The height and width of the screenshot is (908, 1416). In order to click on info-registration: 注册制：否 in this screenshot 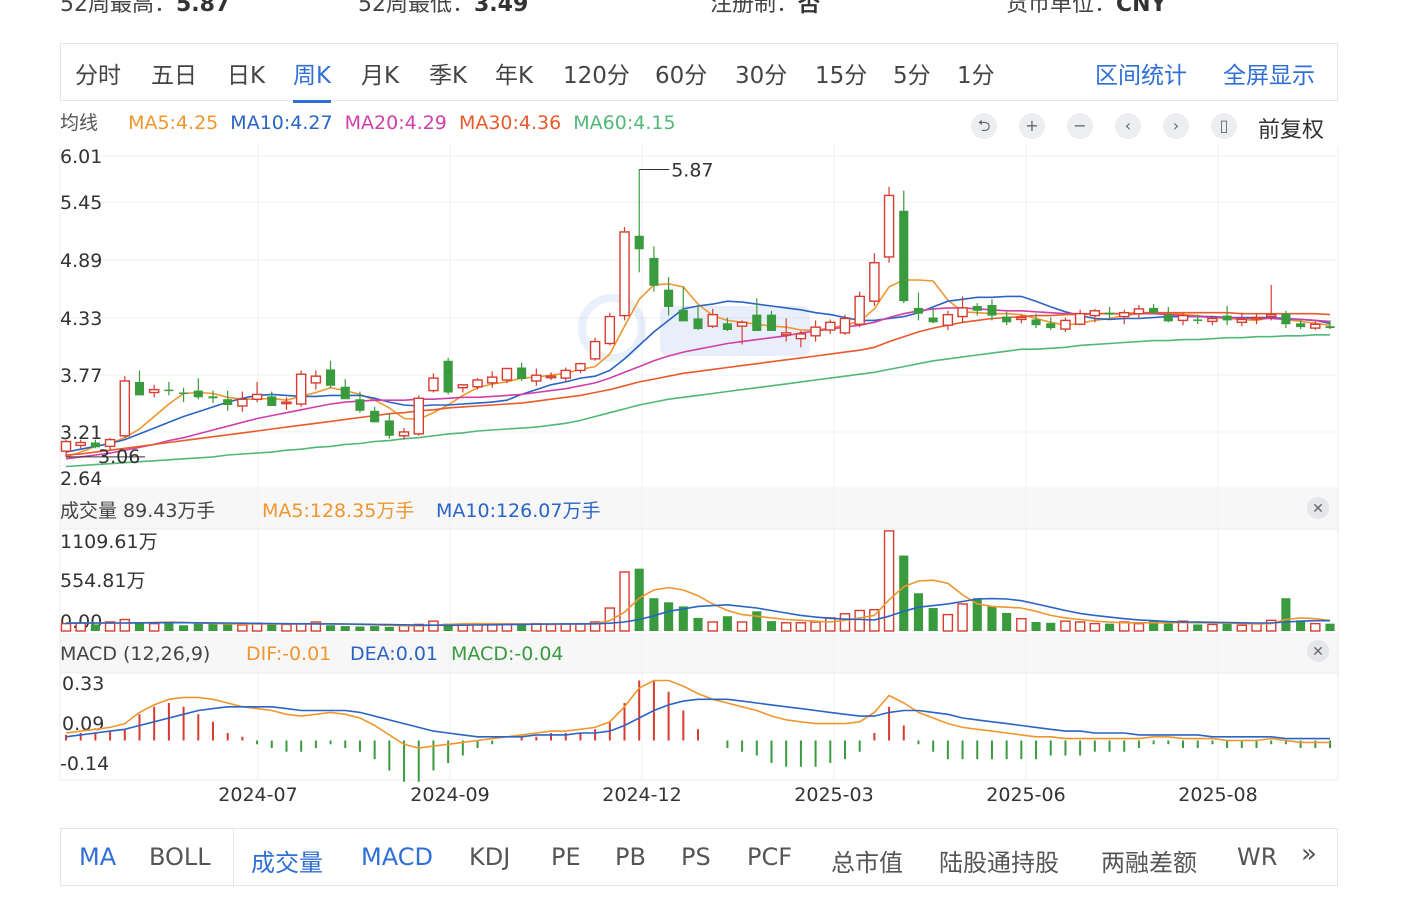, I will do `click(765, 8)`.